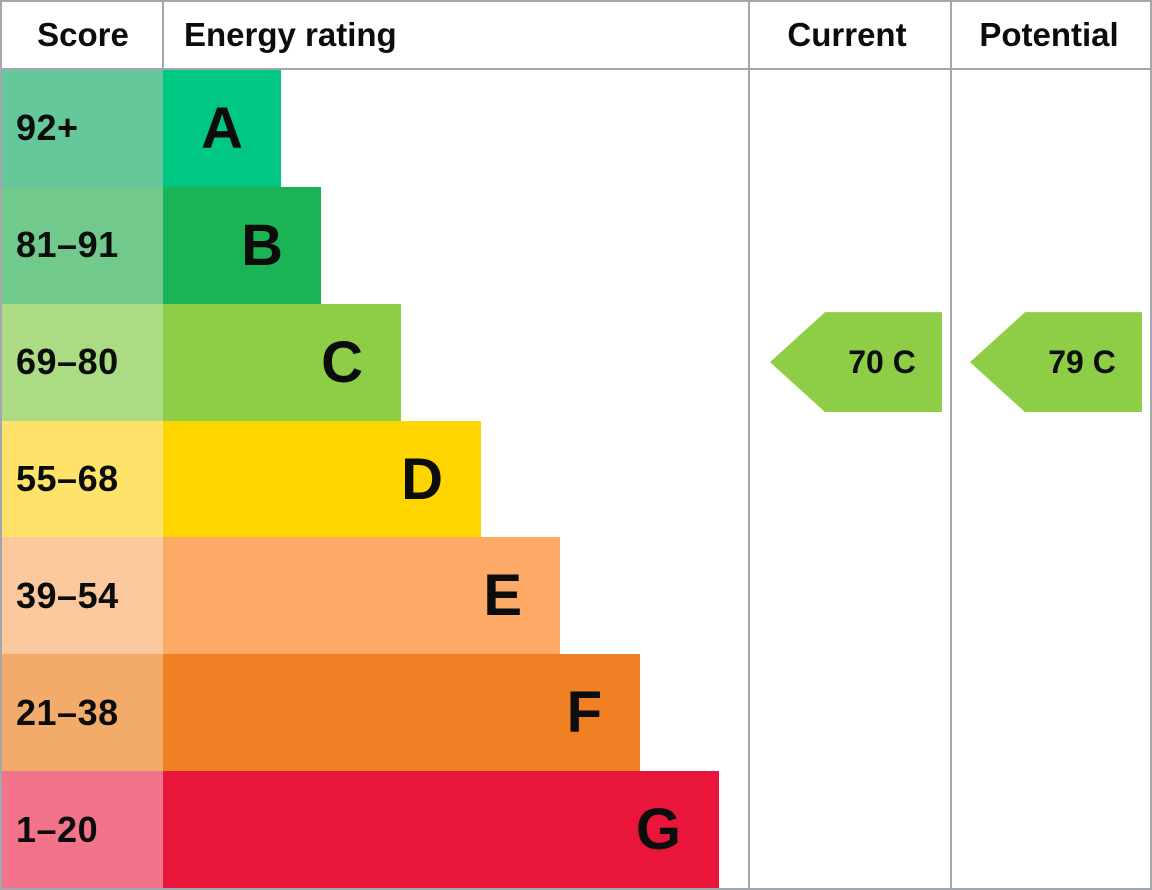 This screenshot has height=890, width=1152. Describe the element at coordinates (83, 34) in the screenshot. I see `score-column-header: Score` at that location.